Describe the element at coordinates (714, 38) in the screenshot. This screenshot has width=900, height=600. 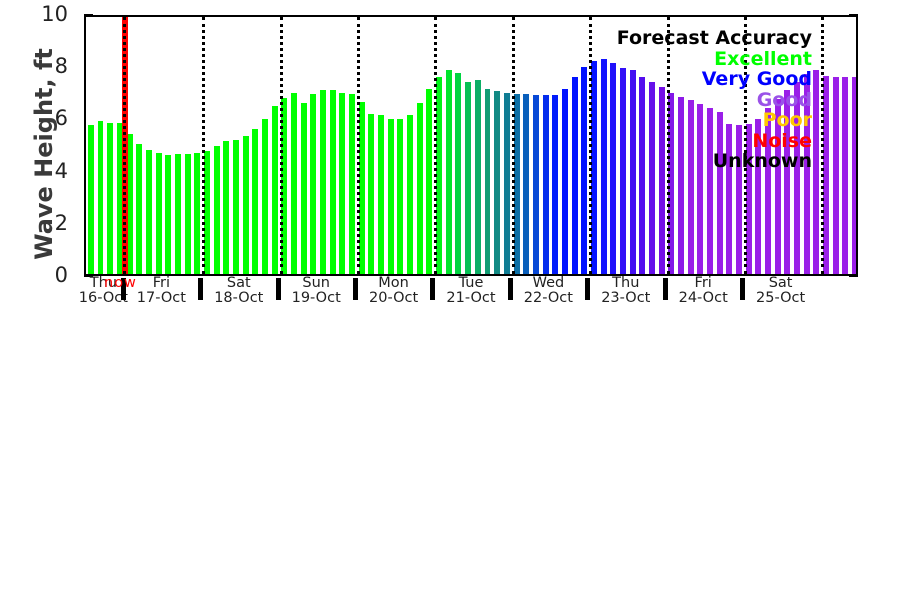
I see `legend-title: Forecast Accuracy` at that location.